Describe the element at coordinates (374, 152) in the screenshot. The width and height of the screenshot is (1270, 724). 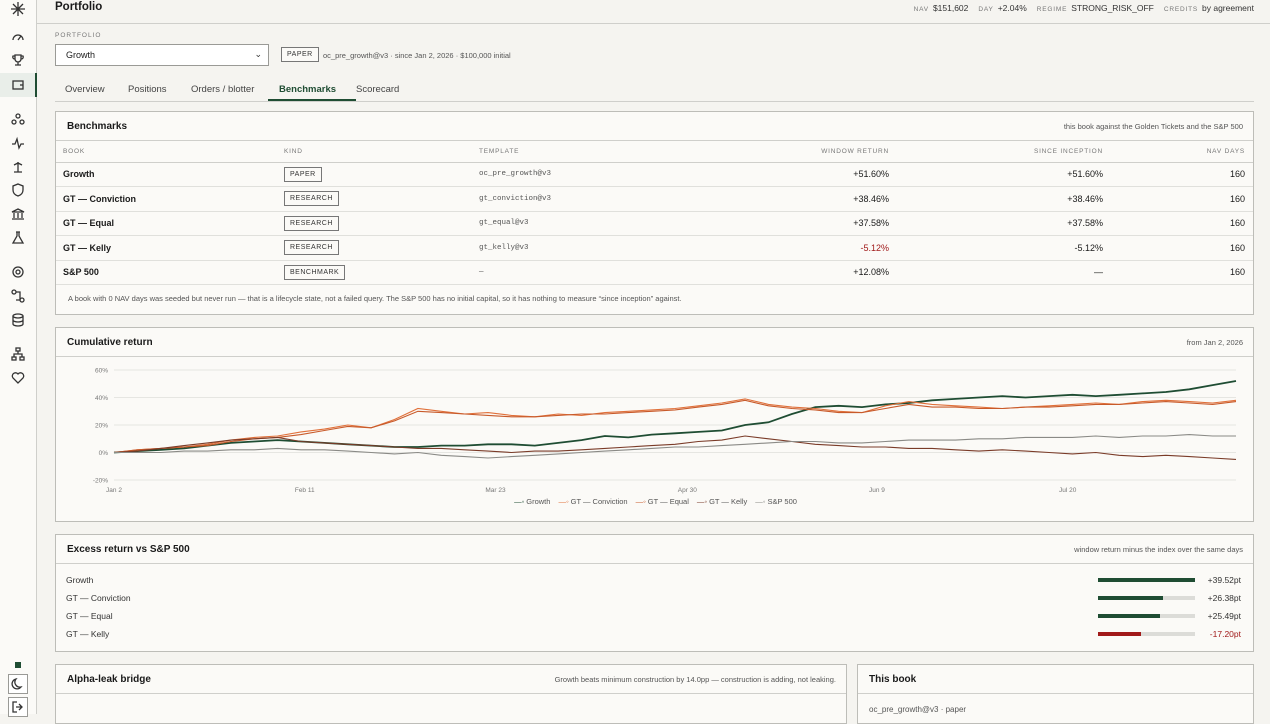
I see `col-kind: KIND` at that location.